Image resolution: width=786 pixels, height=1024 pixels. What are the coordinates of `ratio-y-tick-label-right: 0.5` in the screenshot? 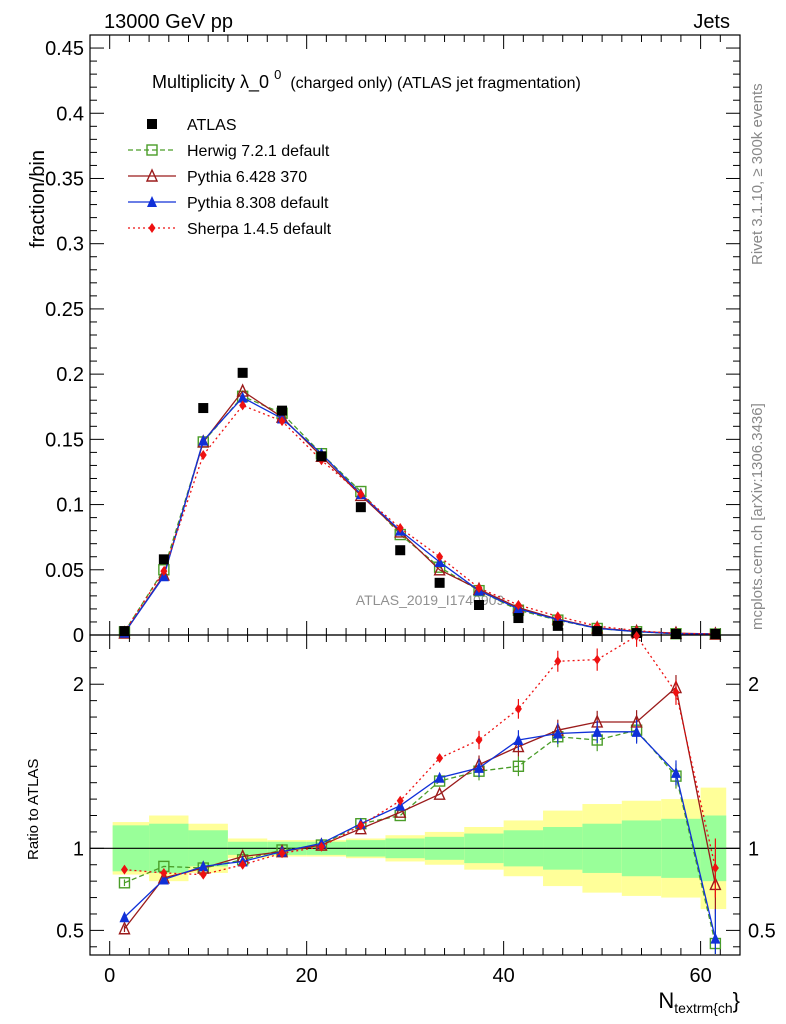 It's located at (762, 931).